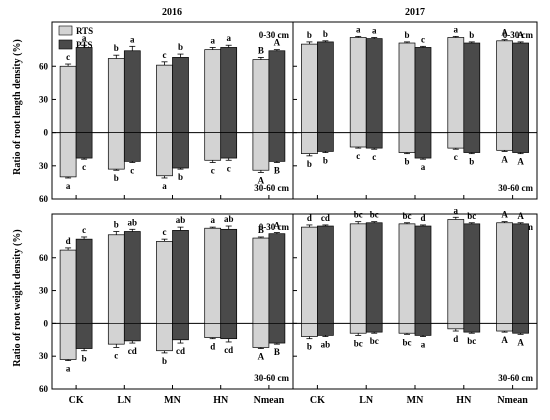 The image size is (550, 420). Describe the element at coordinates (44, 356) in the screenshot. I see `y-tick-label: 30` at that location.